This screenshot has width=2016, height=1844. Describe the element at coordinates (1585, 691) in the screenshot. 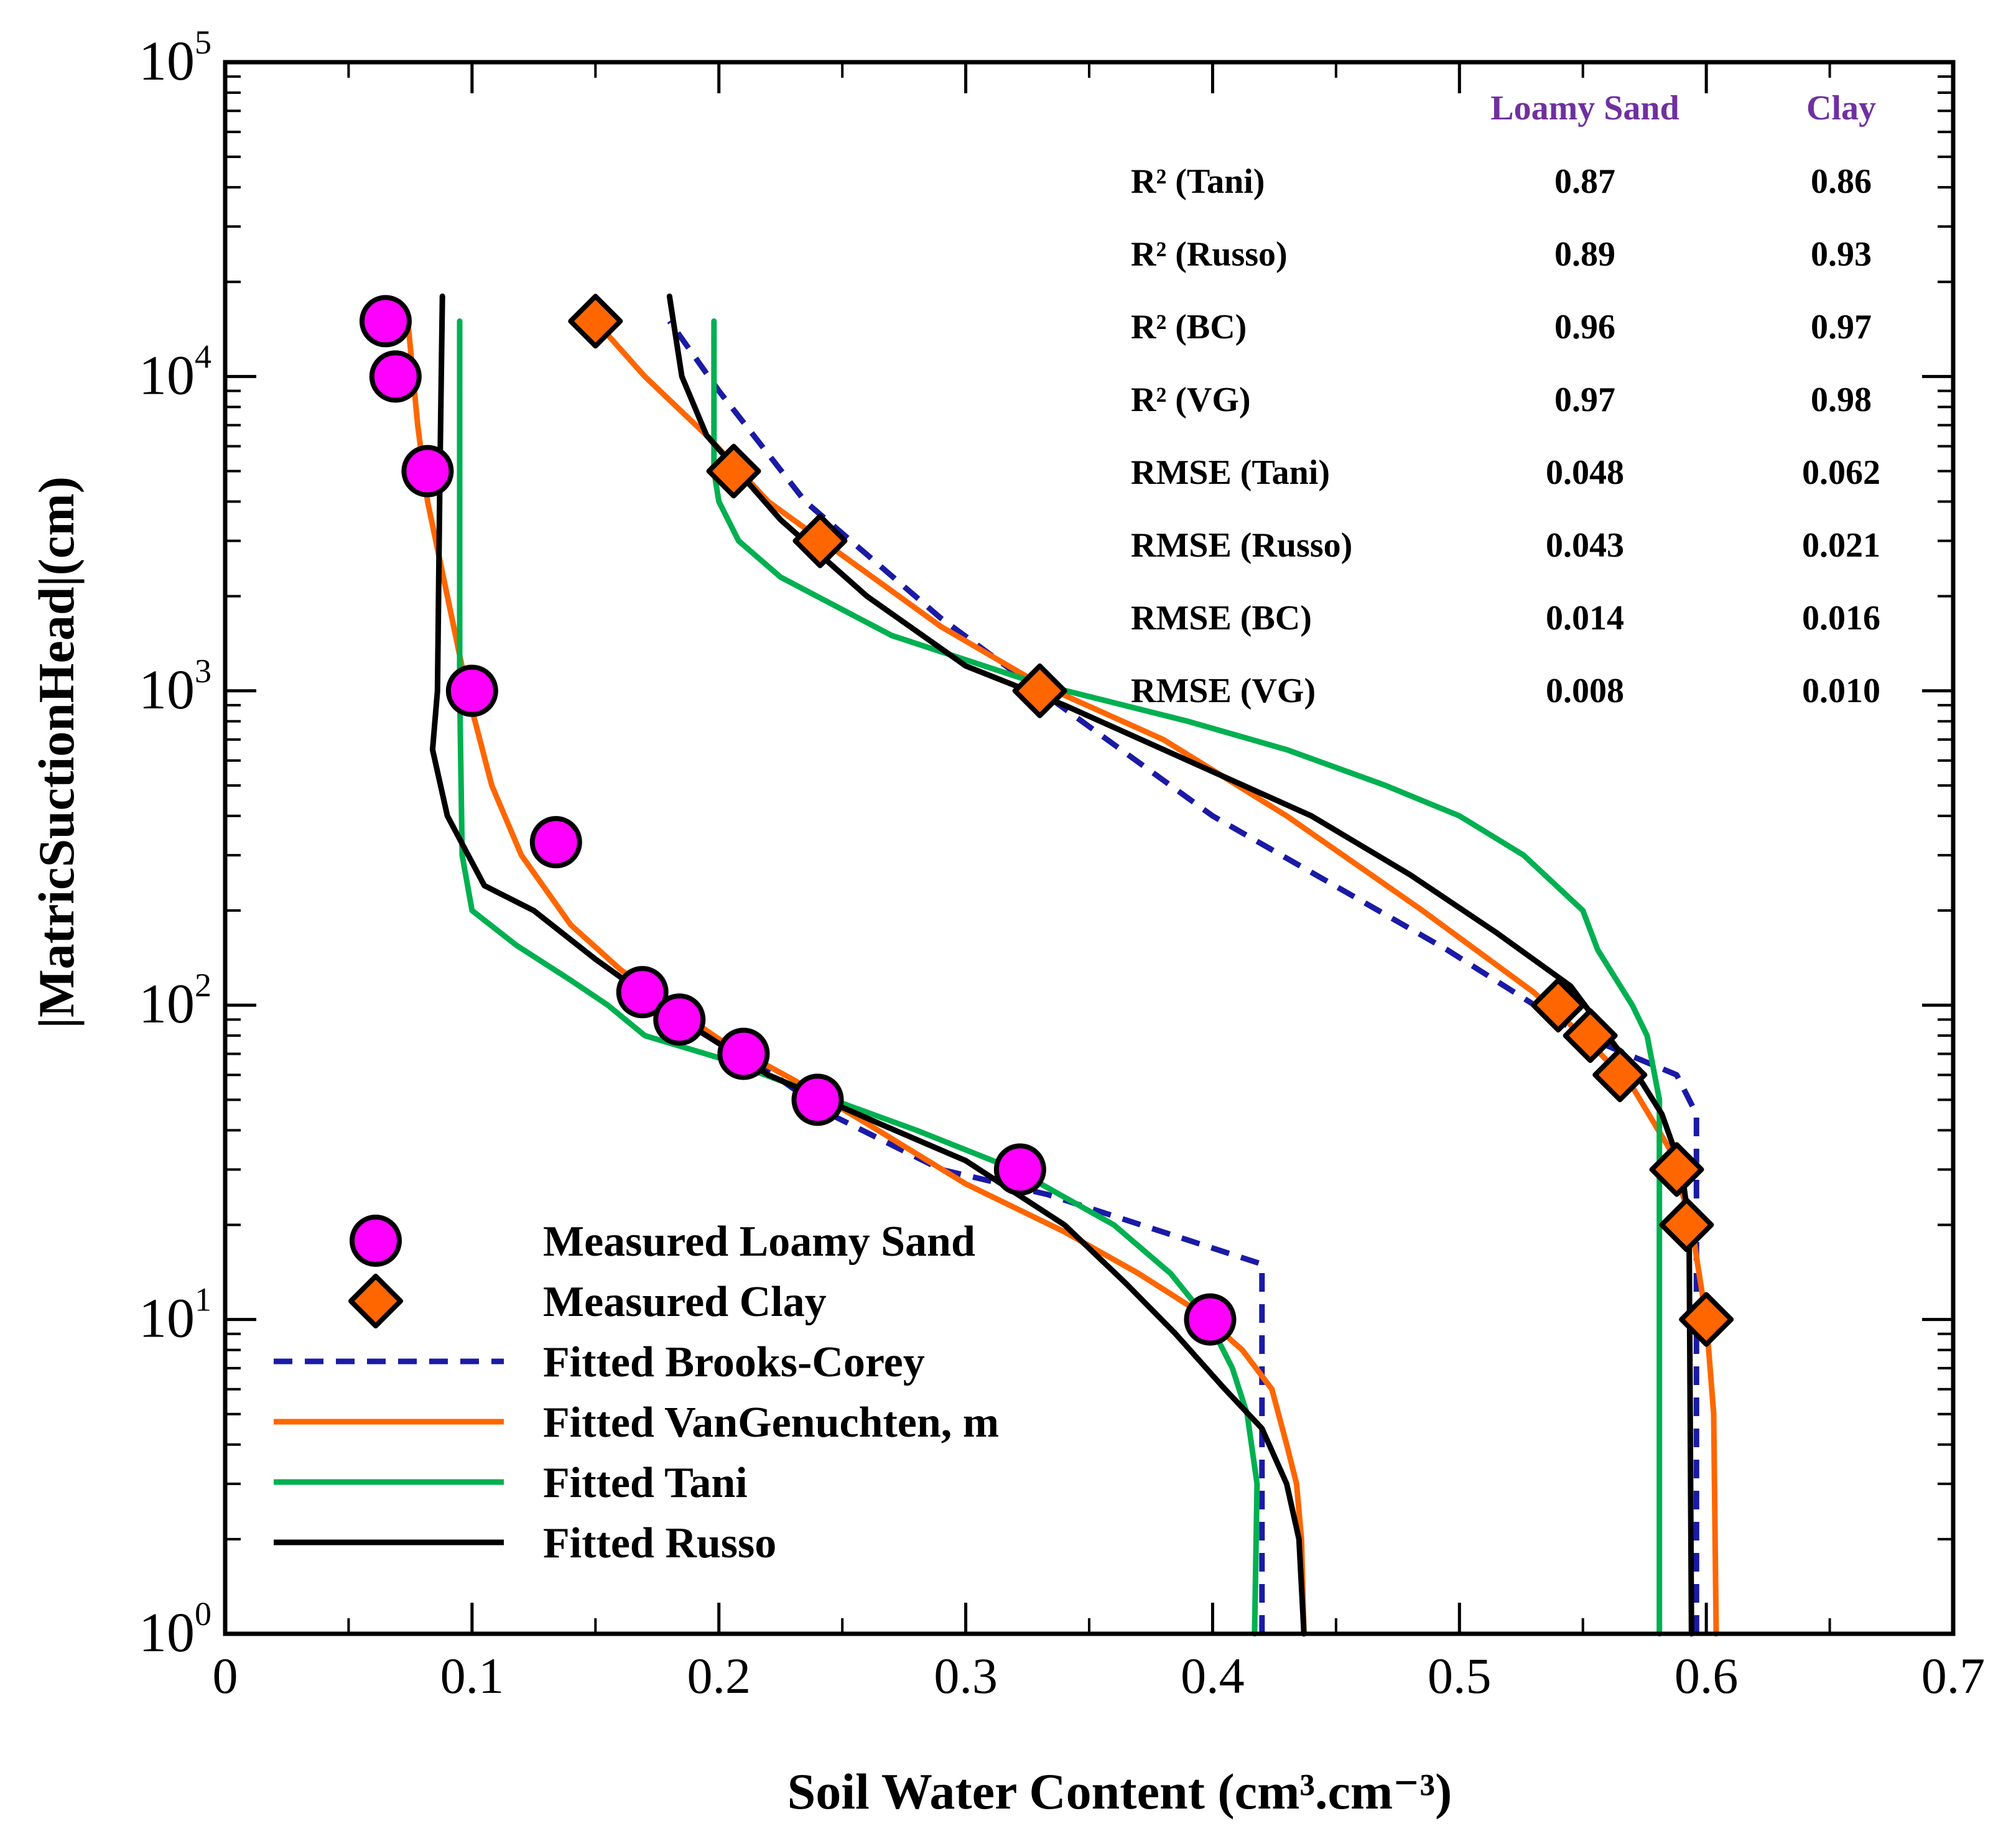

I see `stats-value: 0.008` at that location.